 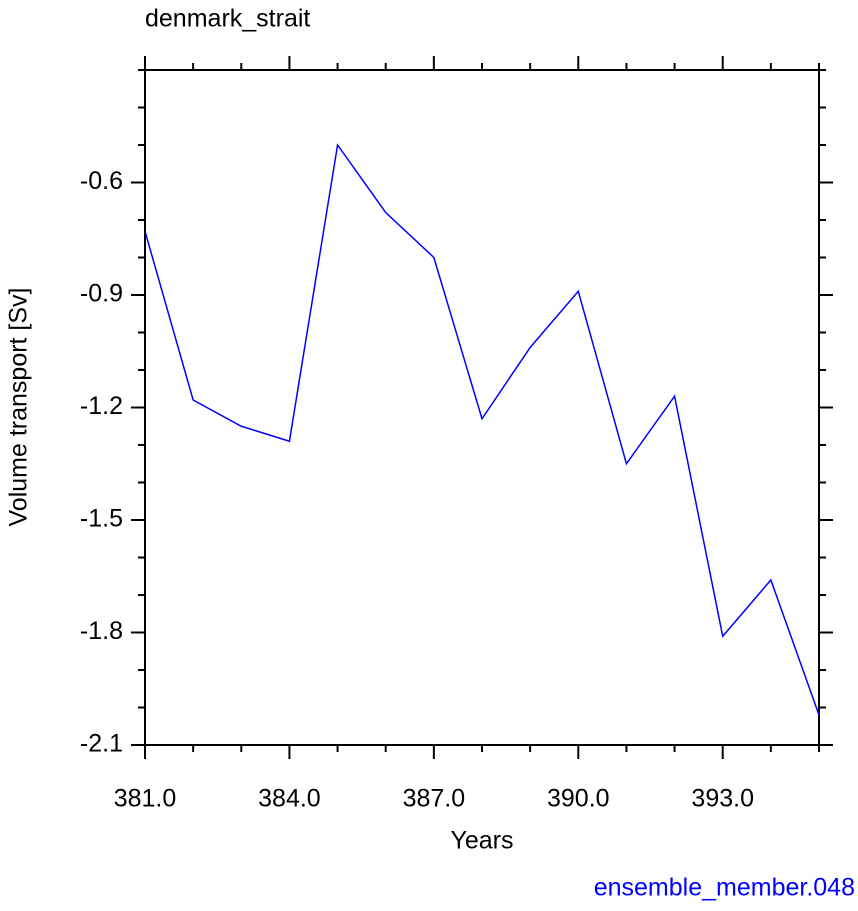 I want to click on y-tick-label: -1.8, so click(x=101, y=631).